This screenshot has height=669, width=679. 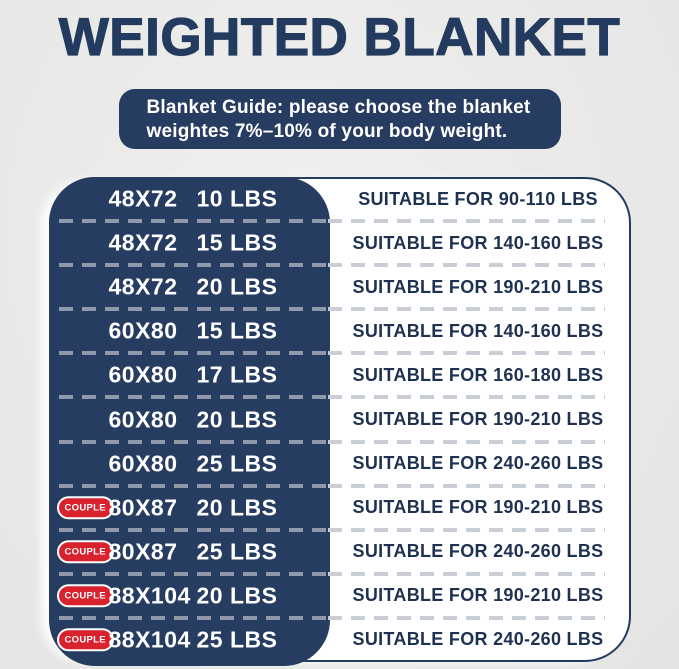 I want to click on suitable-label: SUITABLE FOR 160-180 LBS, so click(x=478, y=374).